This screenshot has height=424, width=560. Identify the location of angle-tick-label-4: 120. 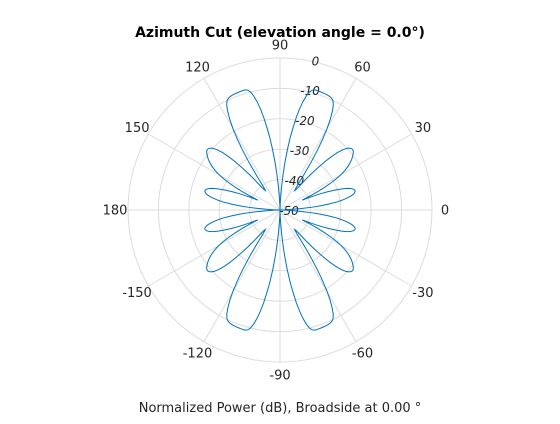
(197, 68).